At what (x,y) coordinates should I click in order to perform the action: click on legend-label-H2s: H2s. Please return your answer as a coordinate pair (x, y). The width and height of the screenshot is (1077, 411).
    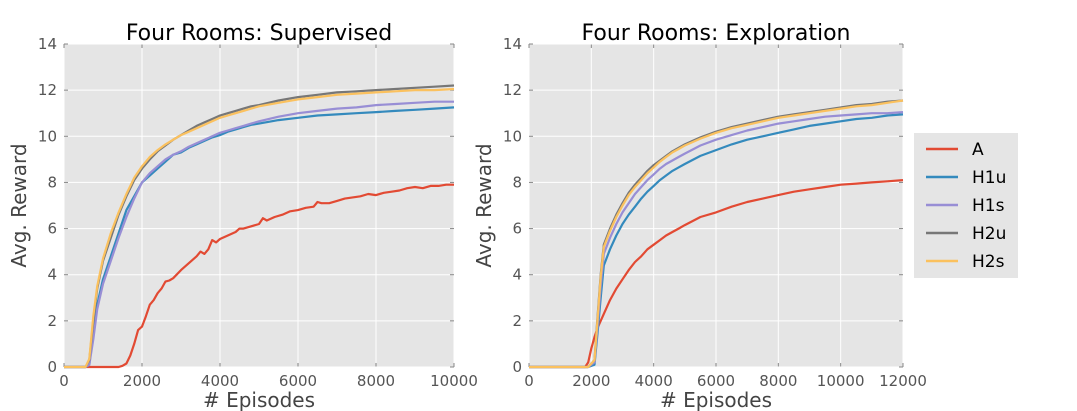
    Looking at the image, I should click on (988, 262).